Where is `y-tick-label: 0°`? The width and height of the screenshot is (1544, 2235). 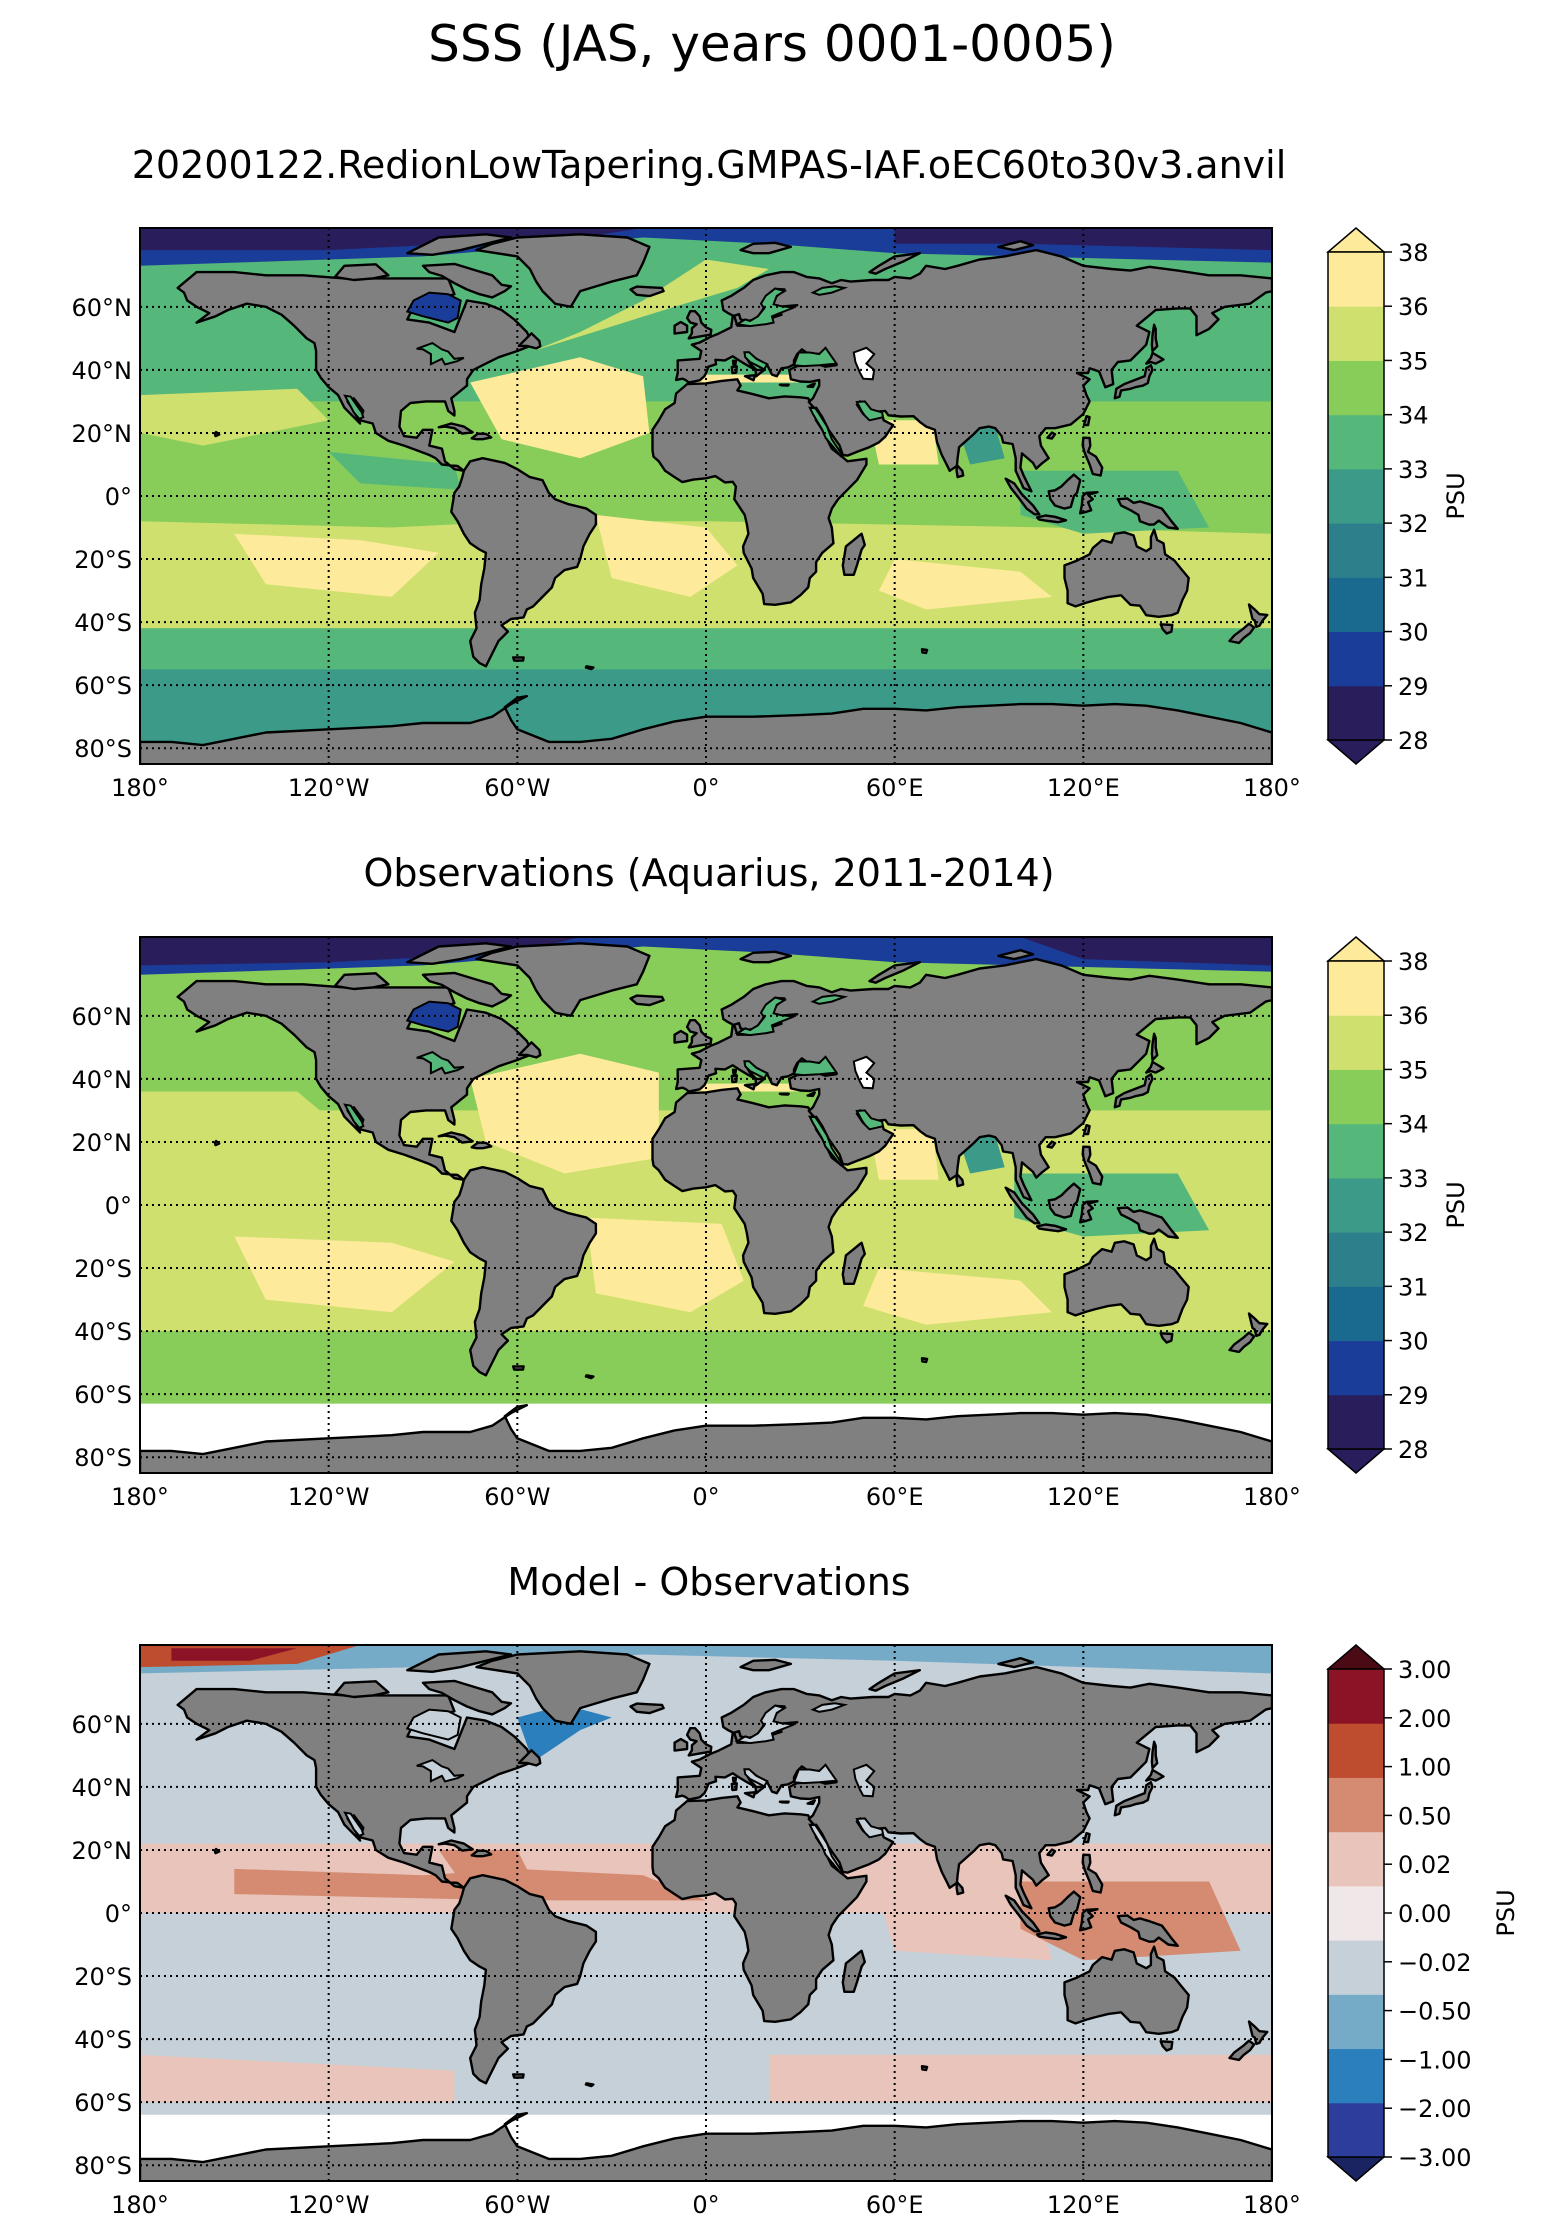 y-tick-label: 0° is located at coordinates (118, 1914).